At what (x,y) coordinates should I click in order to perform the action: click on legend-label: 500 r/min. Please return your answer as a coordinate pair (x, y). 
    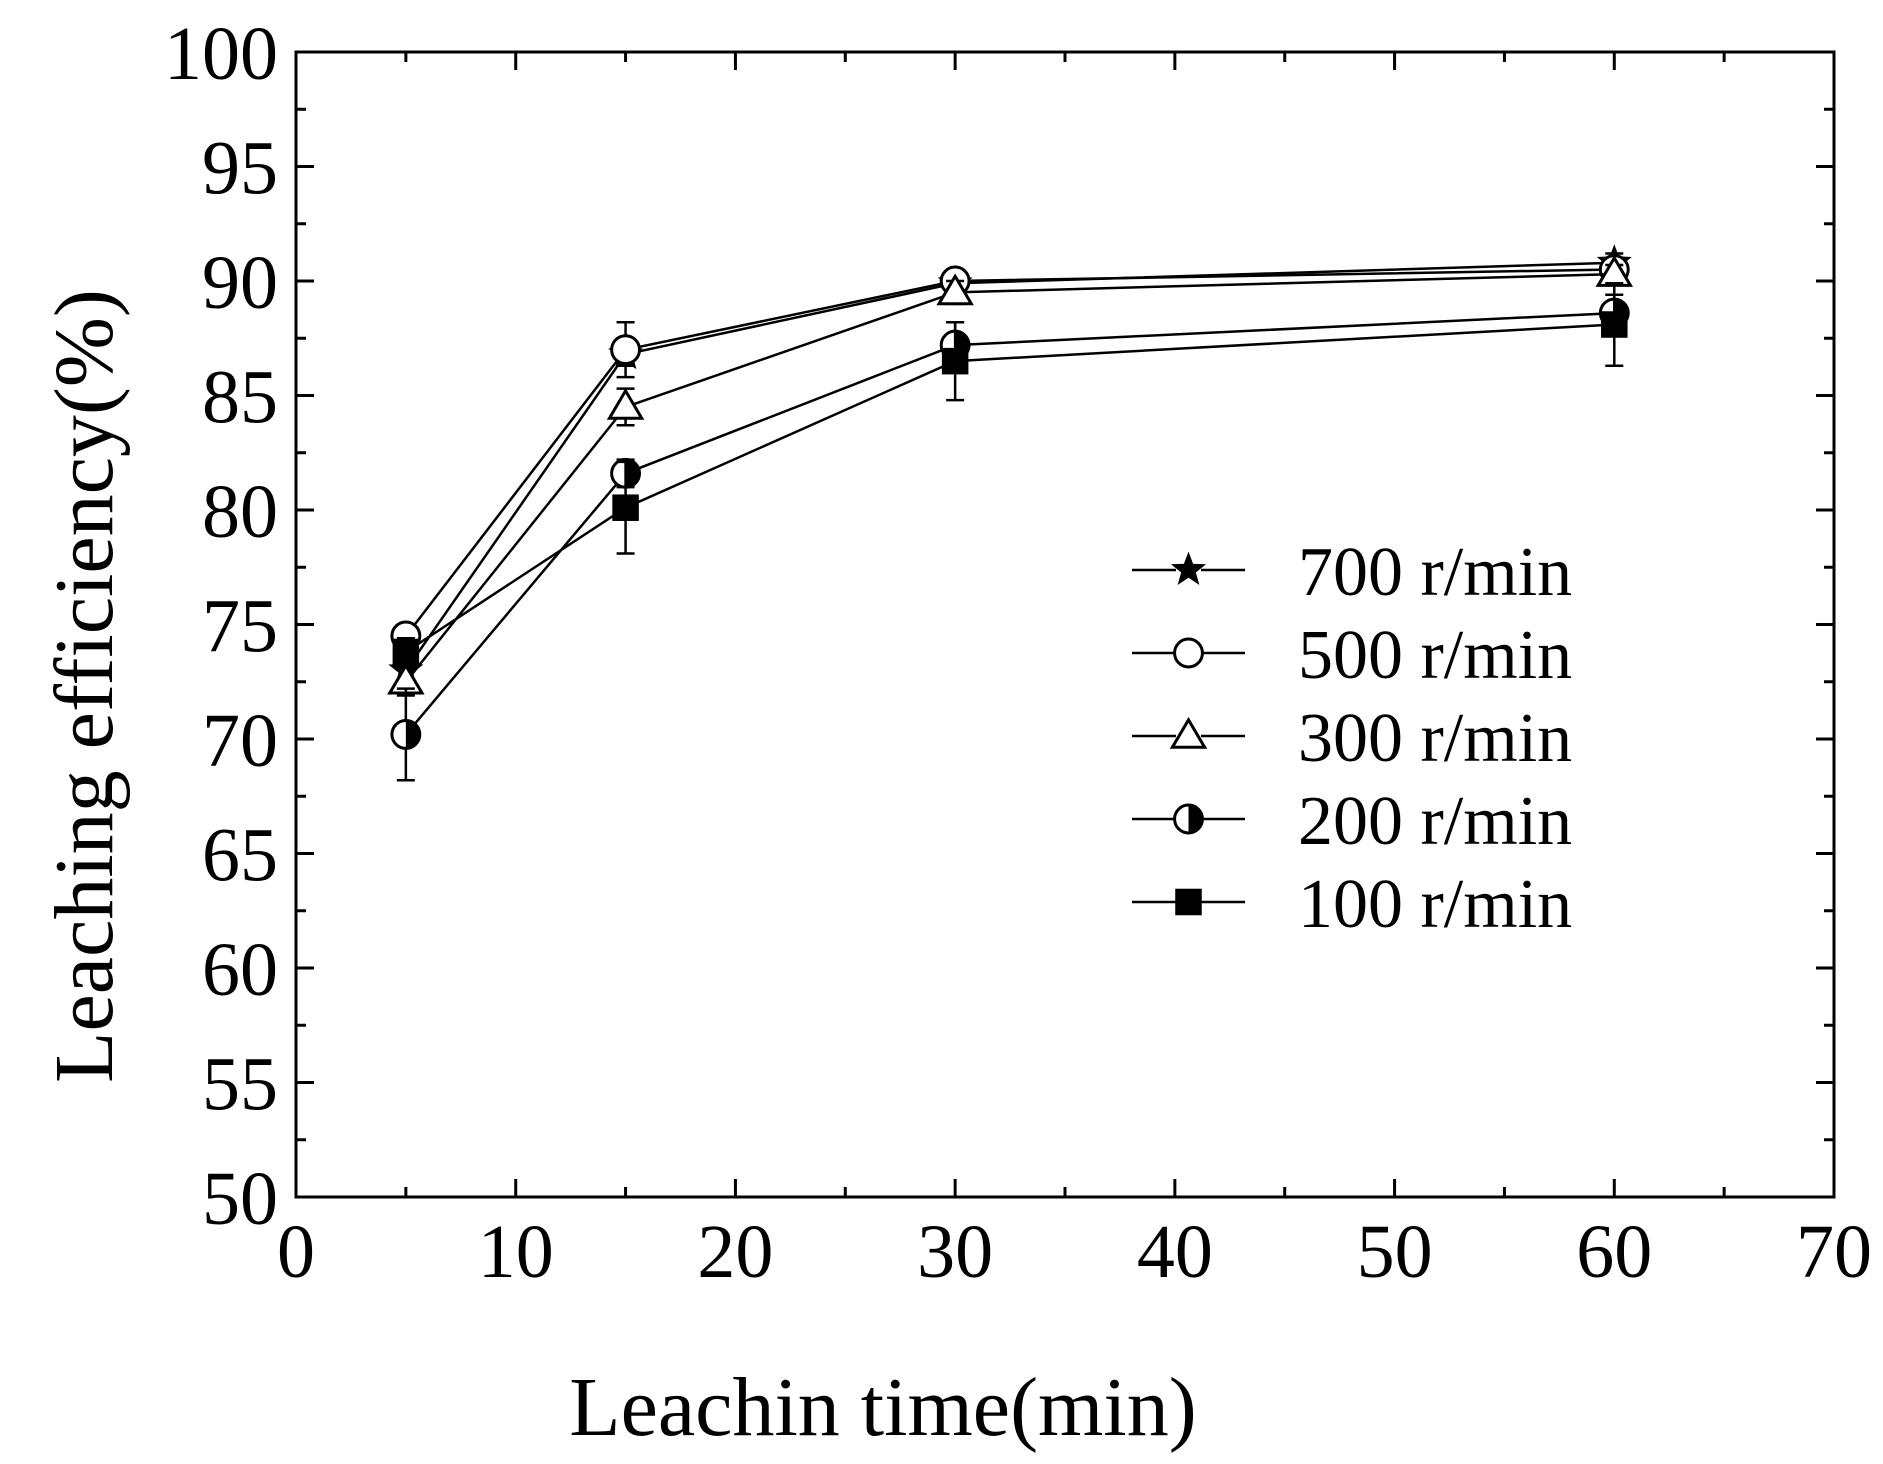
    Looking at the image, I should click on (1435, 655).